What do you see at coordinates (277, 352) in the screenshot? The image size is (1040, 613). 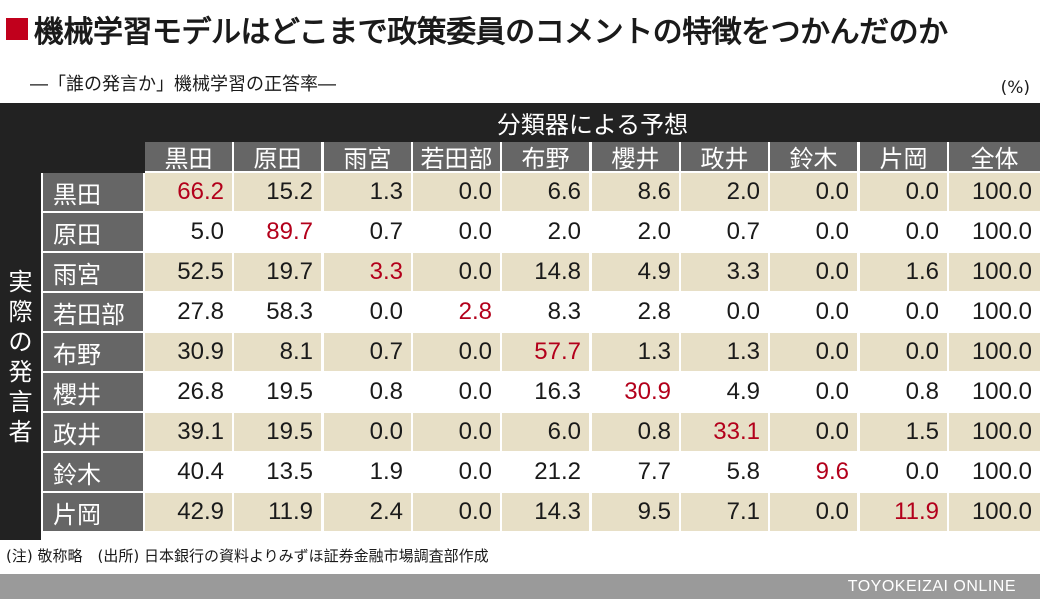 I see `table-cell: 8.1` at bounding box center [277, 352].